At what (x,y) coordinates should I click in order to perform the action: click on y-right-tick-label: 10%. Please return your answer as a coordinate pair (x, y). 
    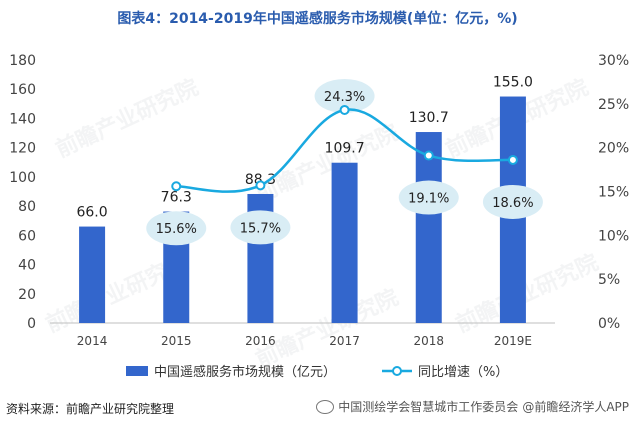
    Looking at the image, I should click on (613, 236).